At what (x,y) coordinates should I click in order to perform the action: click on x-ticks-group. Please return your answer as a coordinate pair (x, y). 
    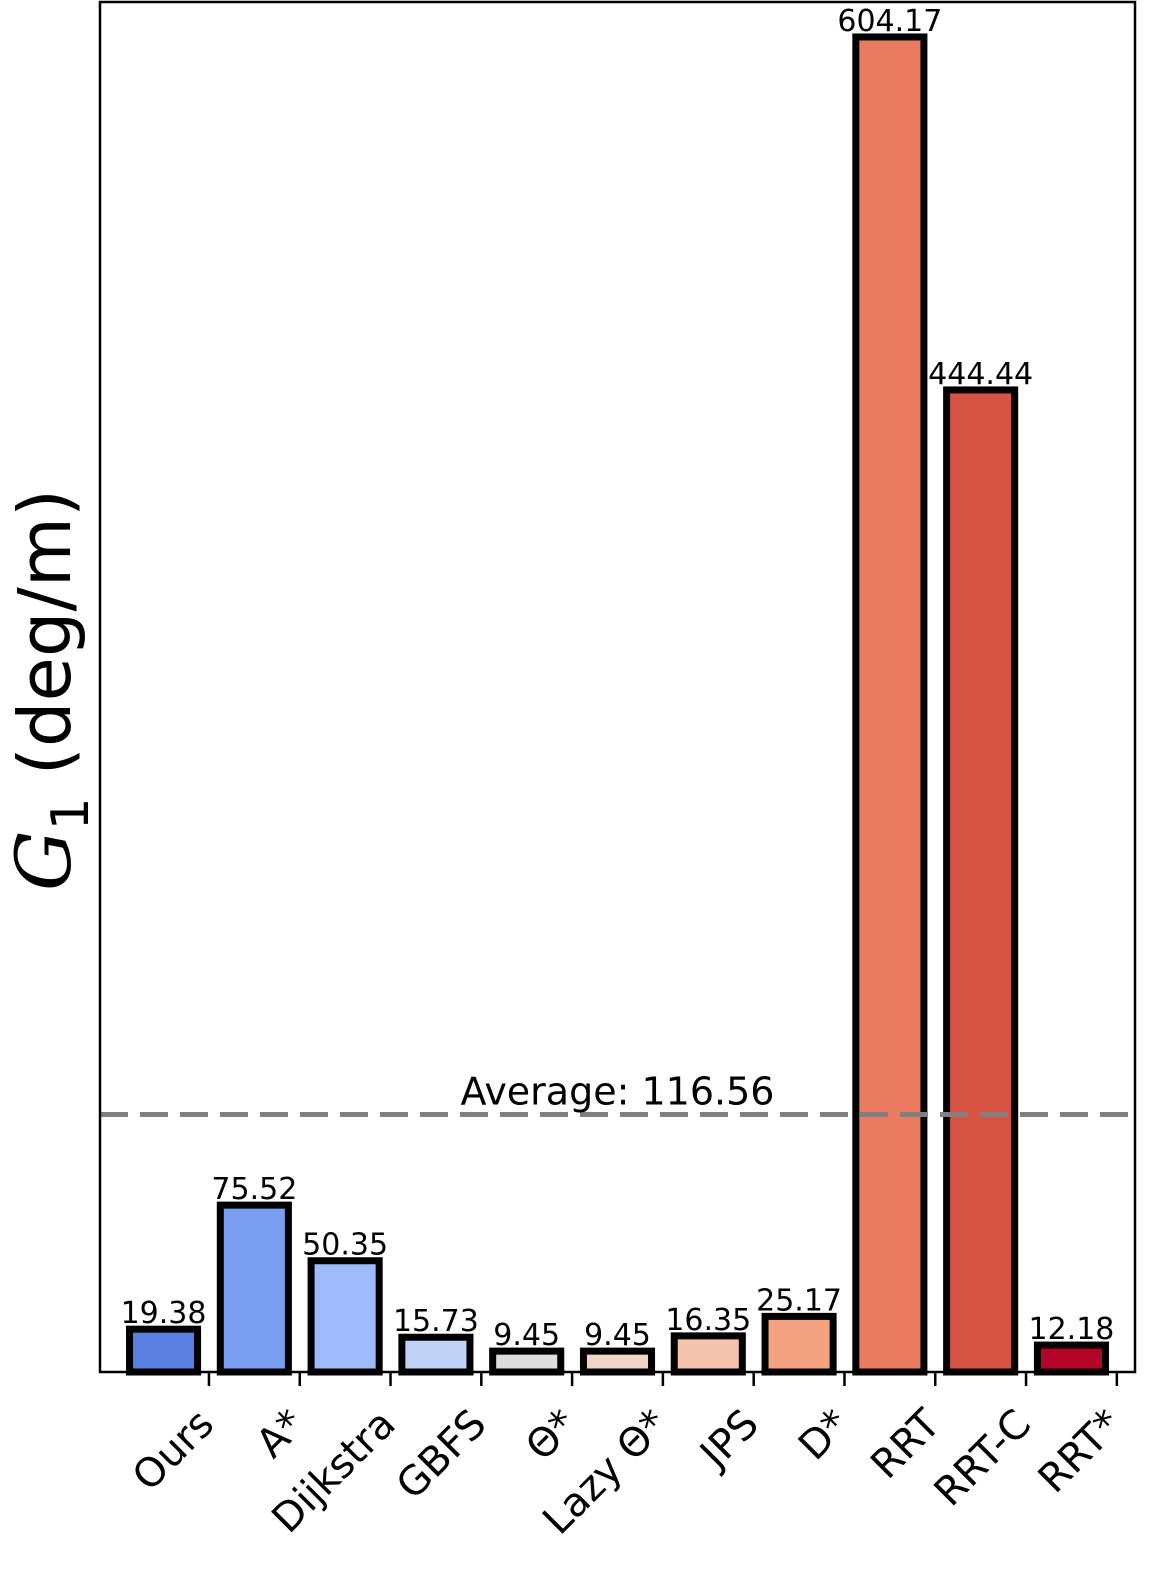
    Looking at the image, I should click on (663, 1379).